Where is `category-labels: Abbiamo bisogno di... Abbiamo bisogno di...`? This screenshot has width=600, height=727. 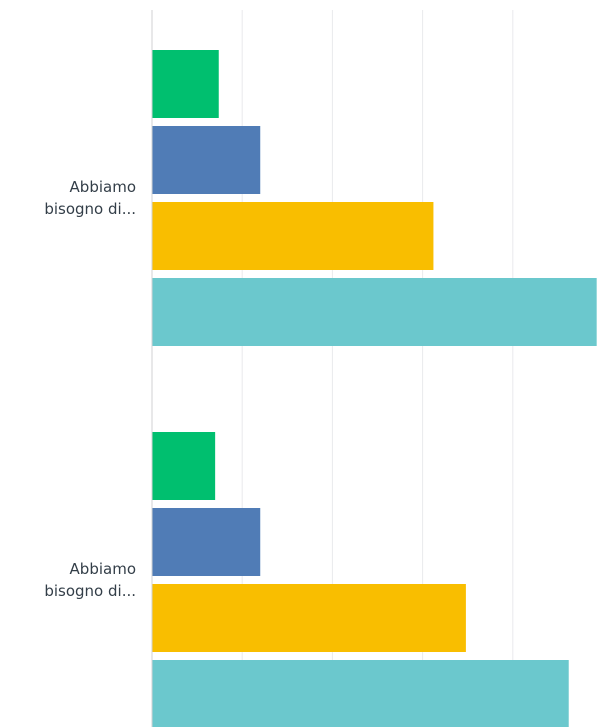
category-labels: Abbiamo bisogno di... Abbiamo bisogno di... is located at coordinates (90, 389).